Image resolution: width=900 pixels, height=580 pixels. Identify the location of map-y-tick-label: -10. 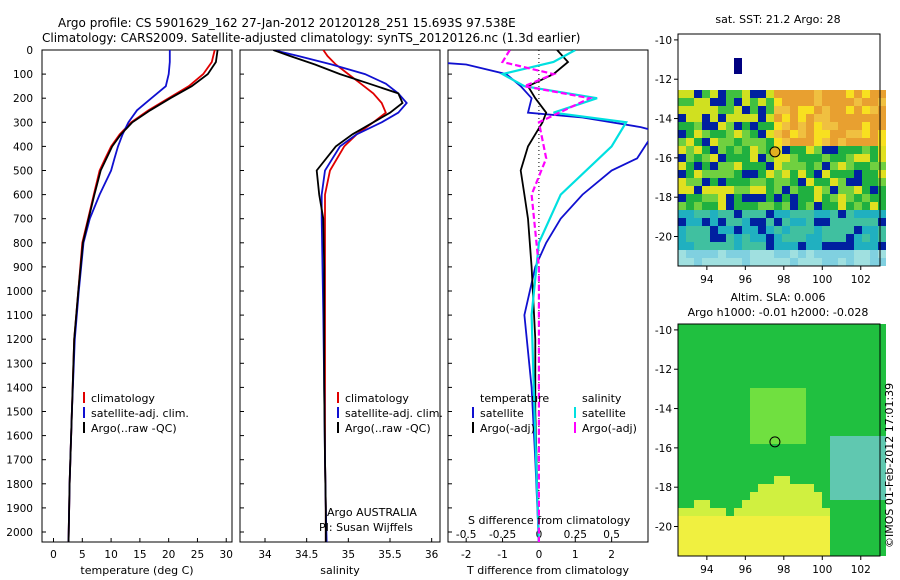
(663, 331).